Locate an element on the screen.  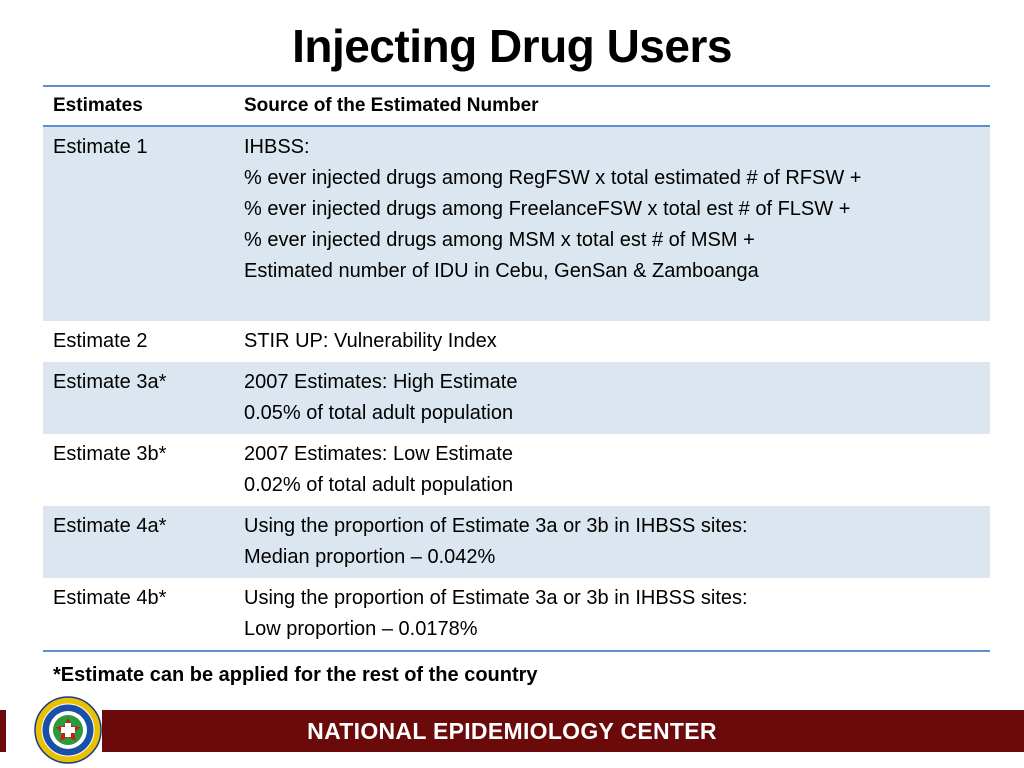
source-line: Low proportion – 0.0178% is located at coordinates (361, 629).